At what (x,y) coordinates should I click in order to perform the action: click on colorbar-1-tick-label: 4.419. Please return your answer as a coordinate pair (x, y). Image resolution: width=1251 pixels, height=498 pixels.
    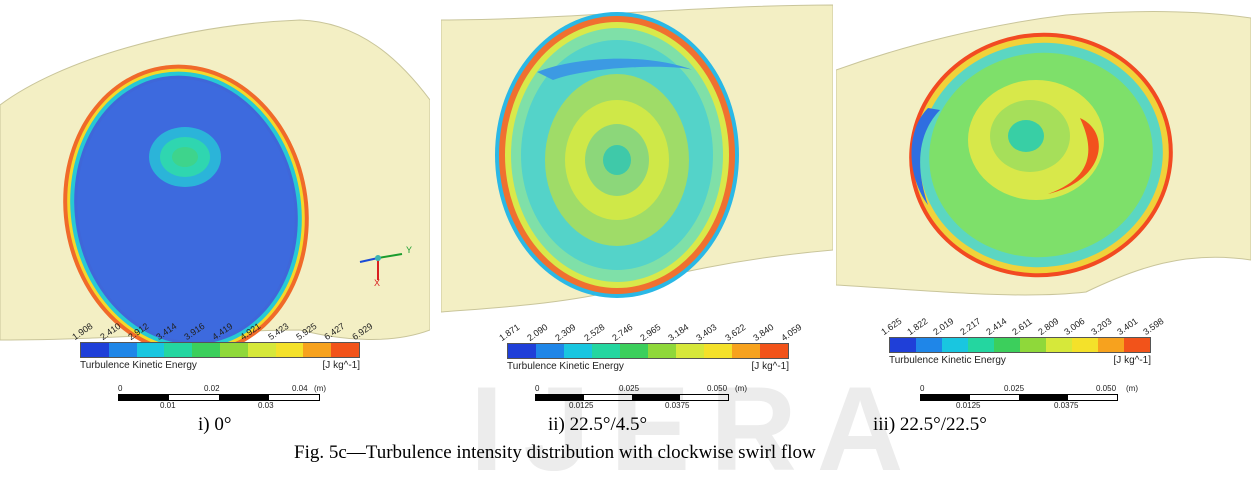
    Looking at the image, I should click on (222, 331).